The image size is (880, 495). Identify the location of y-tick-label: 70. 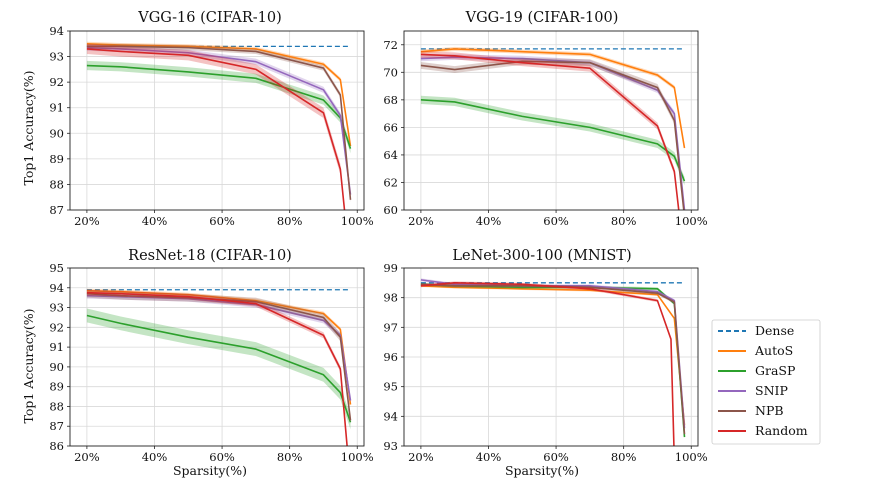
(390, 72).